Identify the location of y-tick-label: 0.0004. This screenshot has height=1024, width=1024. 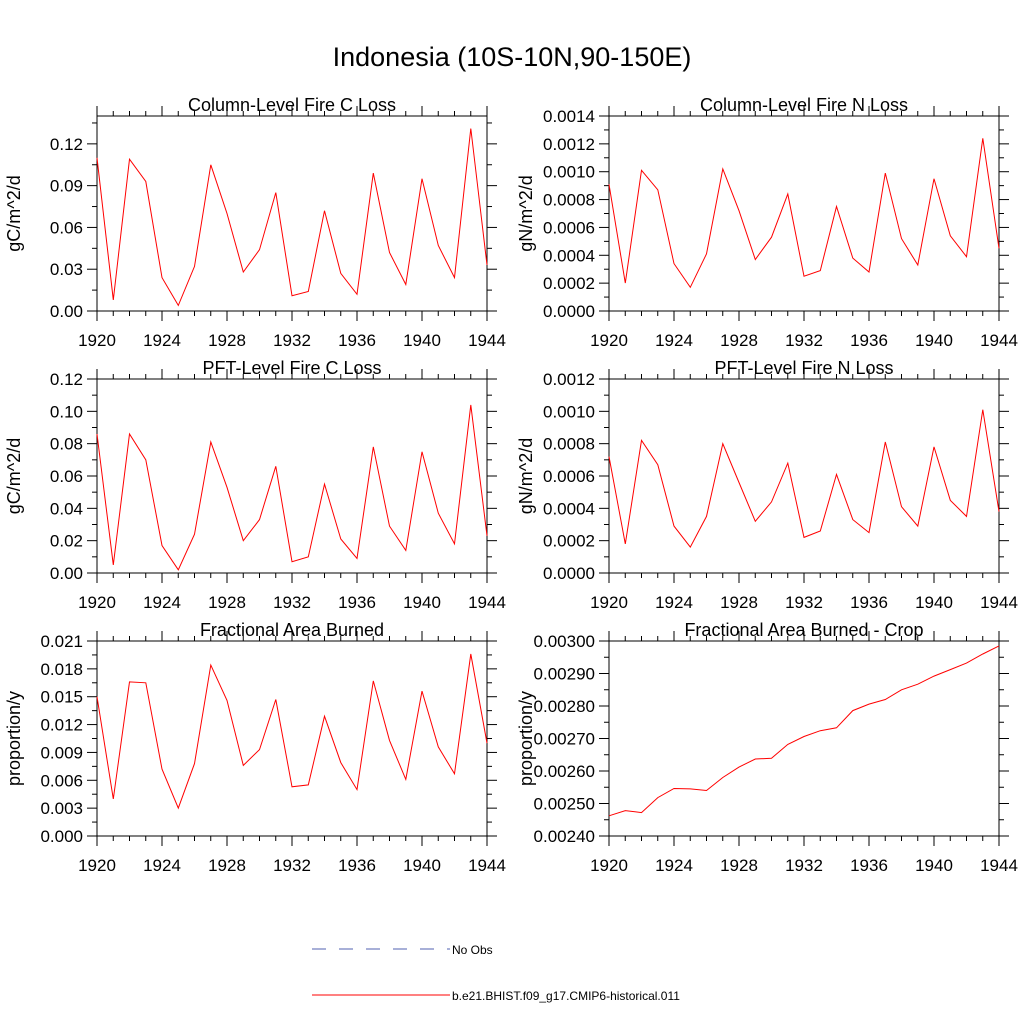
(569, 508).